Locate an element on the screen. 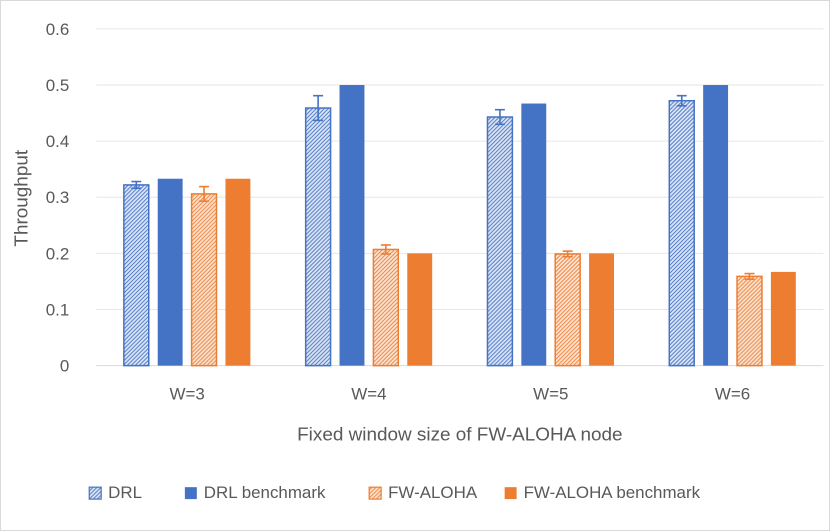 Image resolution: width=830 pixels, height=531 pixels. x-axis-title: Fixed window size of FW-ALOHA node is located at coordinates (459, 434).